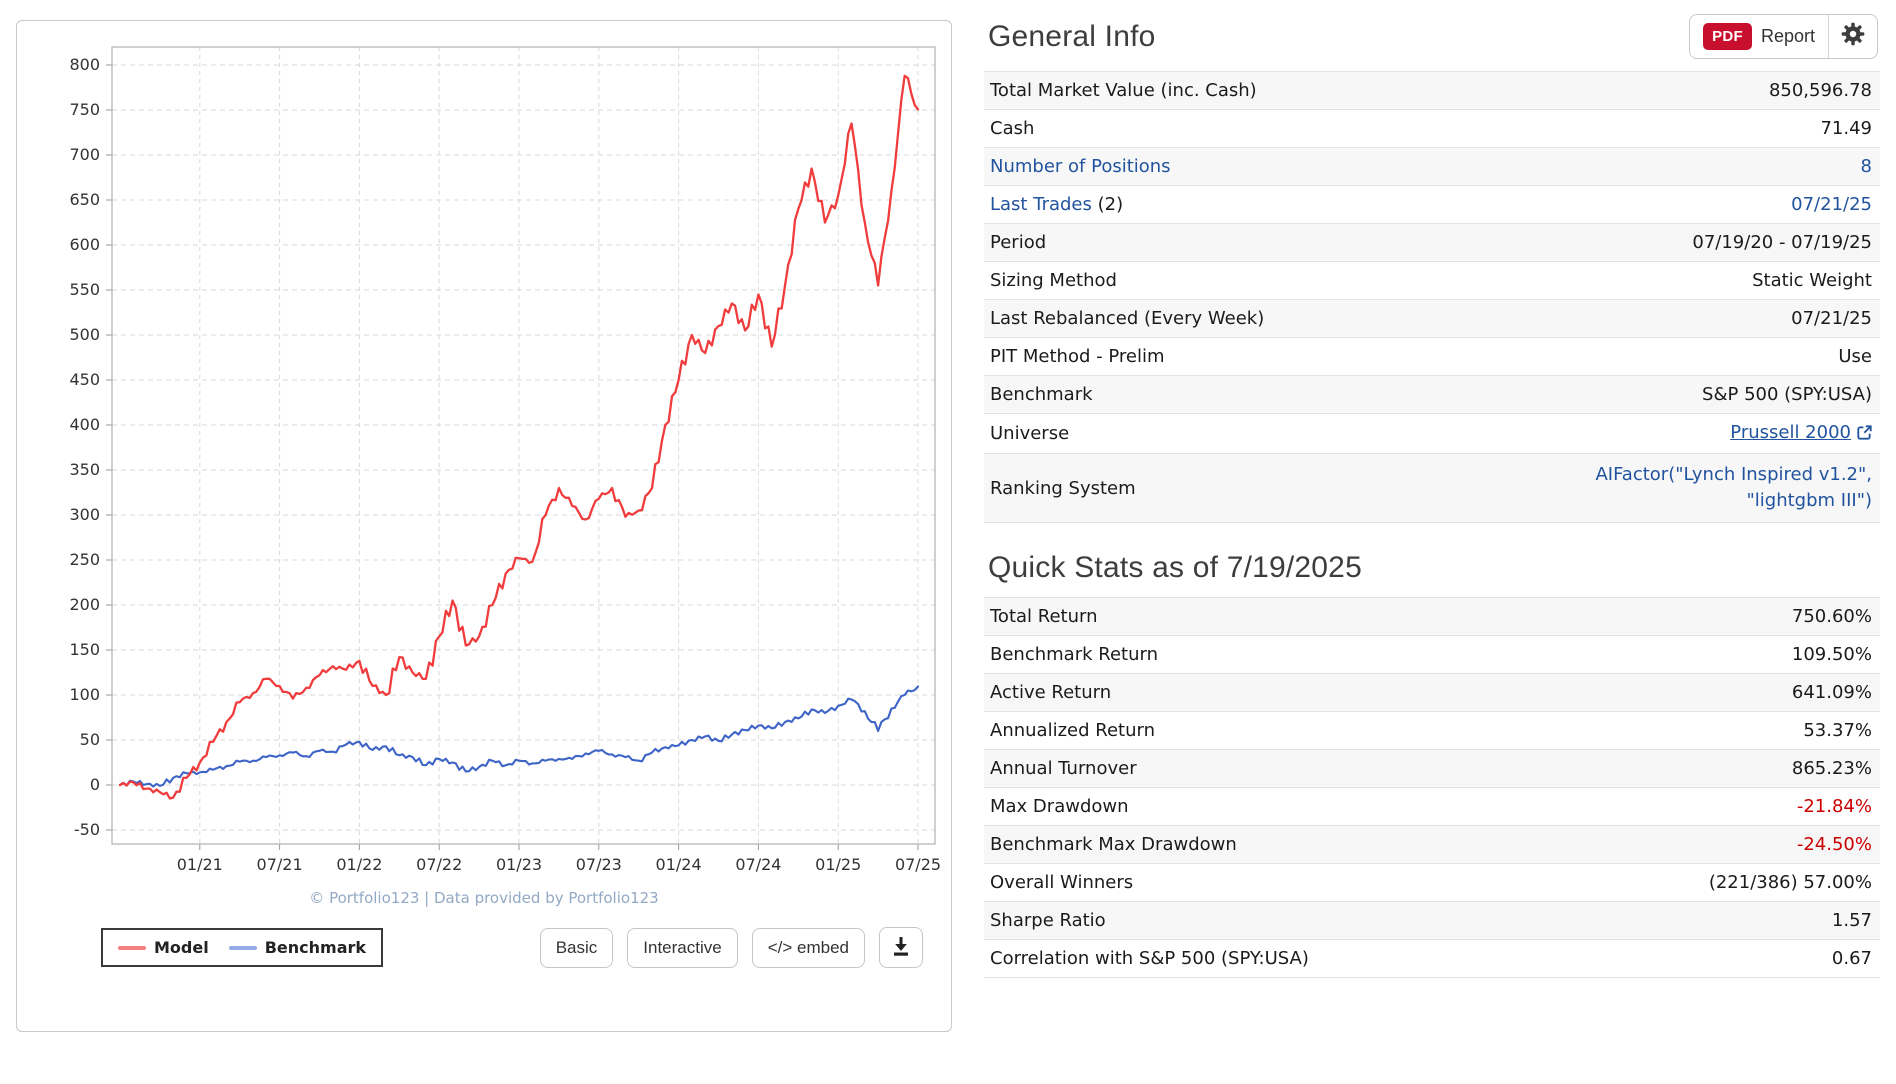  Describe the element at coordinates (1432, 394) in the screenshot. I see `table-row: Benchmark S&P 500 (SPY:USA)` at that location.